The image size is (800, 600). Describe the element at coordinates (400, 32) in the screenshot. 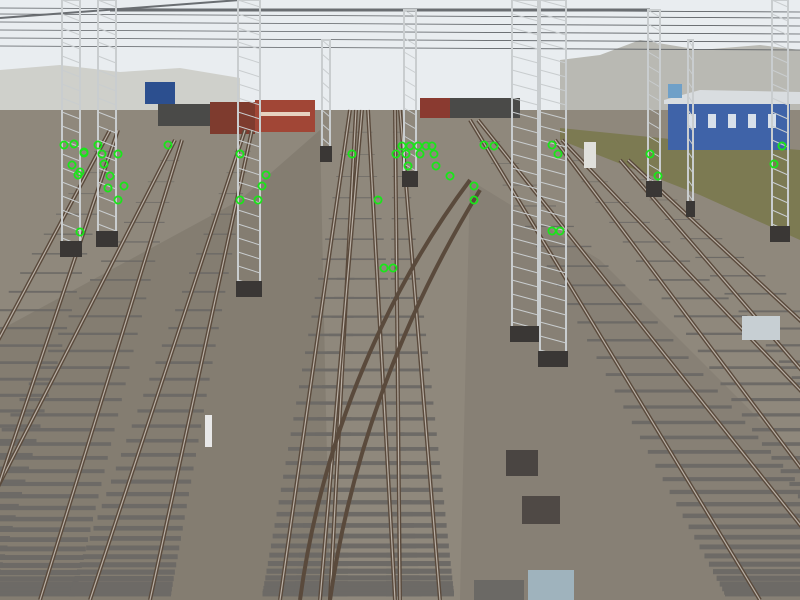

I see `catenary-wire` at that location.